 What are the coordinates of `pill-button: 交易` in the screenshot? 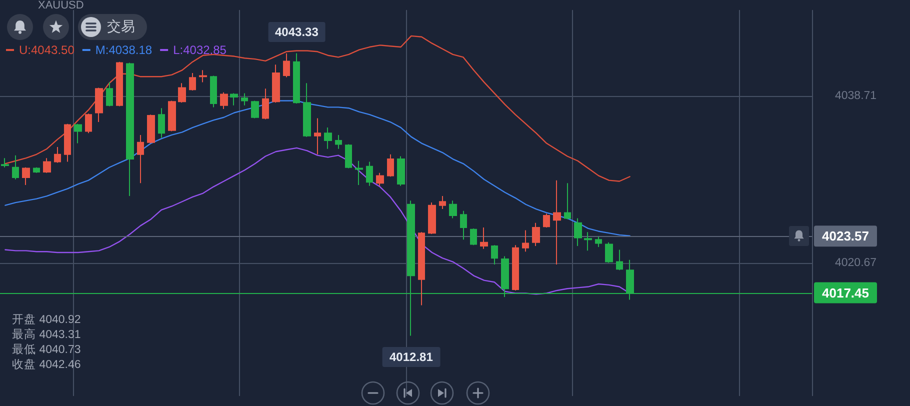 It's located at (112, 27).